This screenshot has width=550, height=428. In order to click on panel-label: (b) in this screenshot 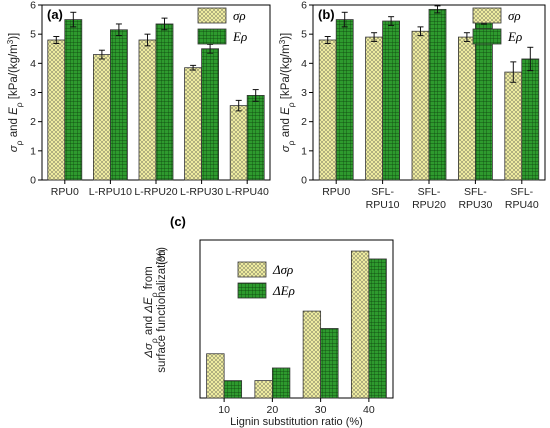, I will do `click(326, 14)`.